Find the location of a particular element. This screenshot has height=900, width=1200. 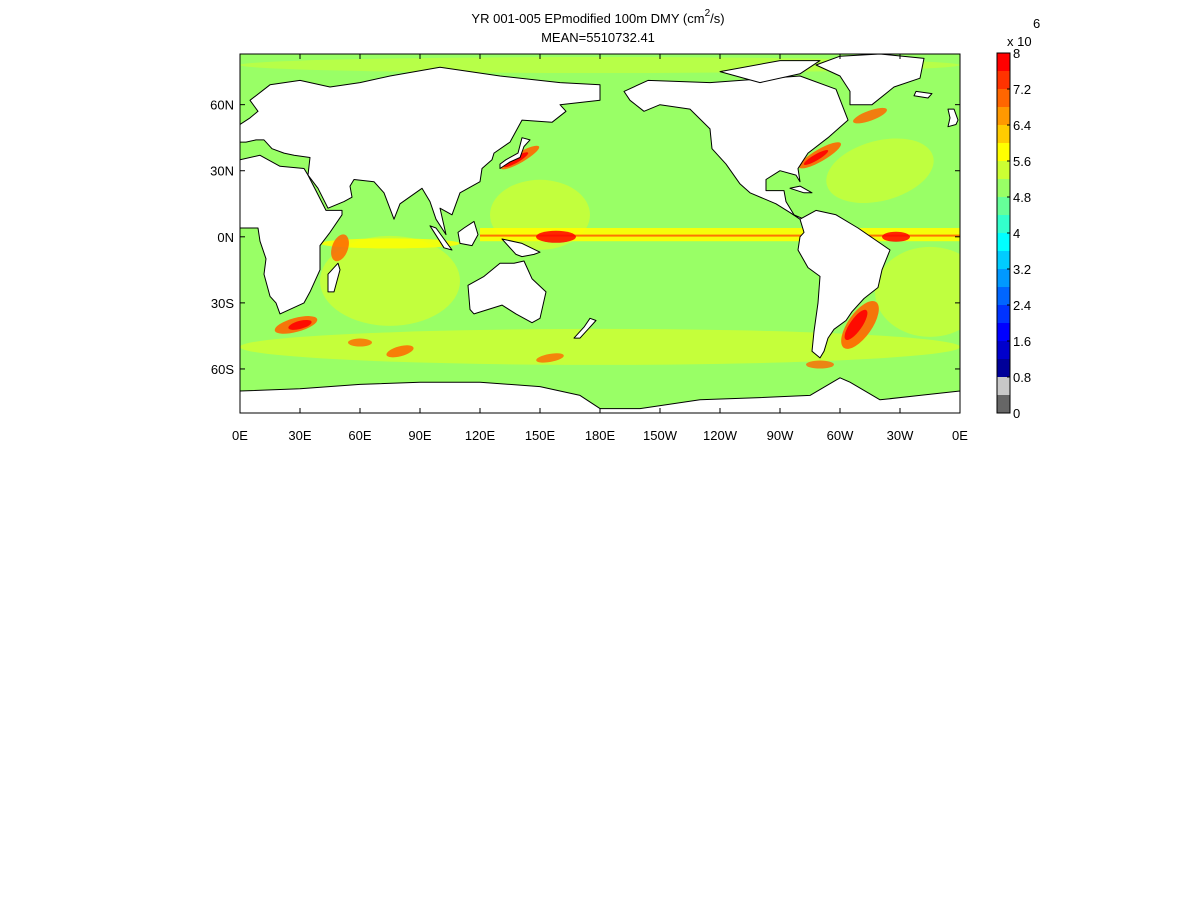

uk is located at coordinates (953, 118).